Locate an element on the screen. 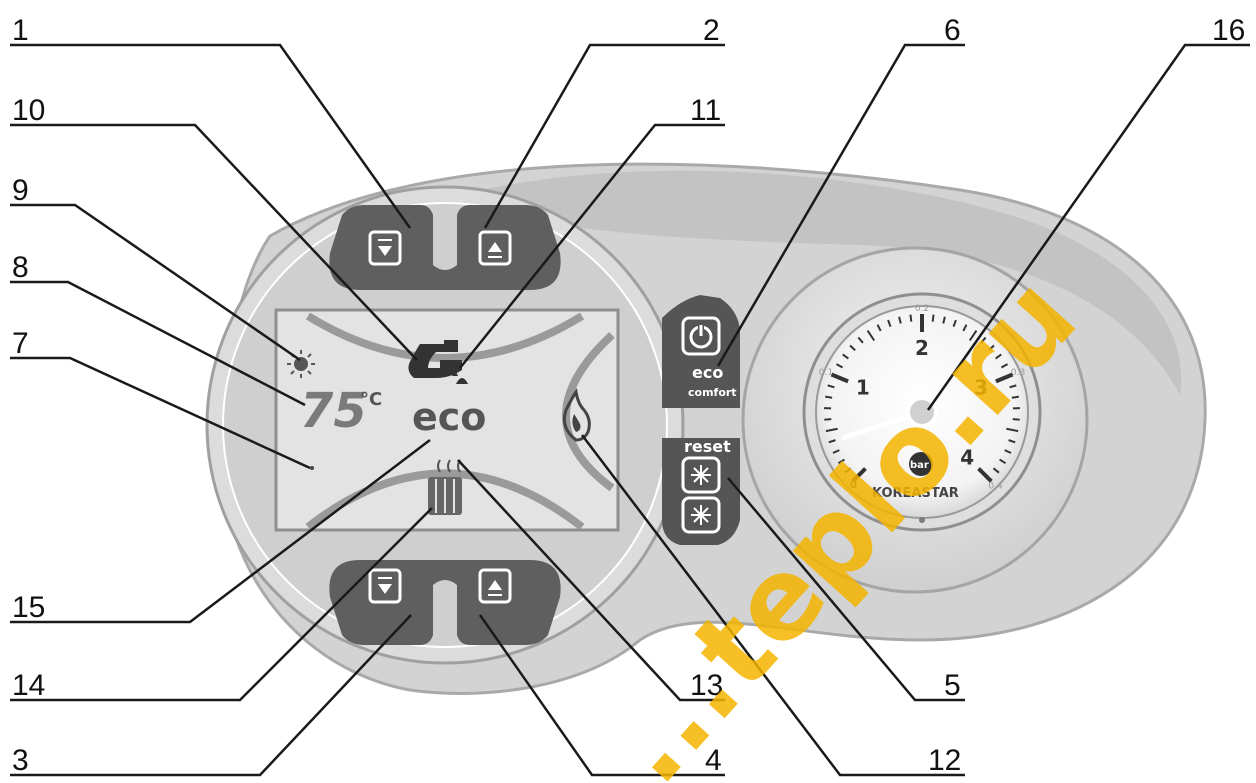  callout-12: 12 is located at coordinates (944, 760).